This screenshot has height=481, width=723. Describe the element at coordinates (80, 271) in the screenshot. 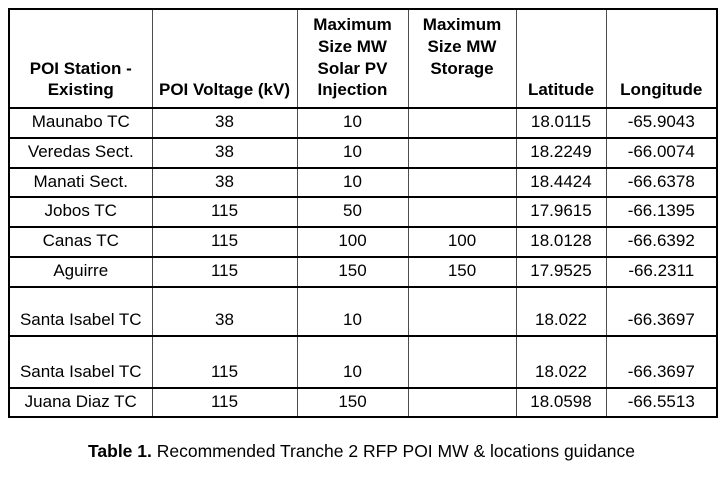

I see `cell-station: Aguirre` at that location.